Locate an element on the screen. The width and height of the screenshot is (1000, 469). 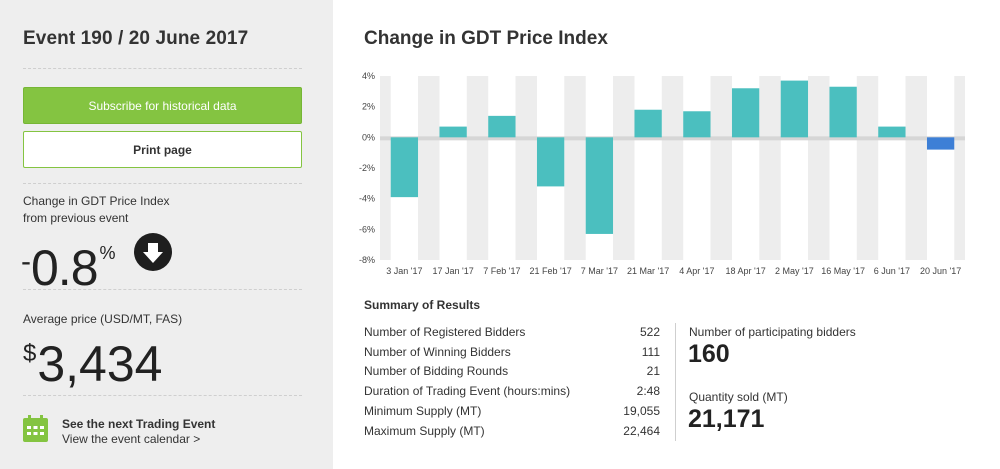
summary-row-value: 22,464 is located at coordinates (641, 430).